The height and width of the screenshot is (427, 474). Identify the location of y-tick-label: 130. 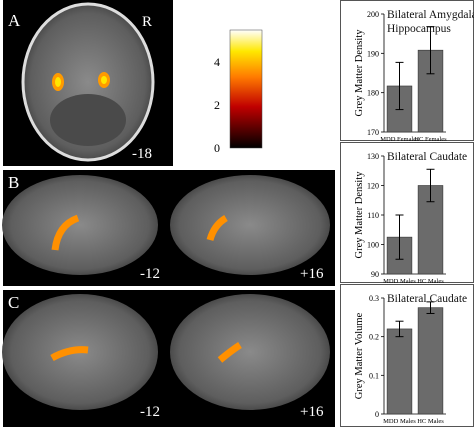
(373, 156).